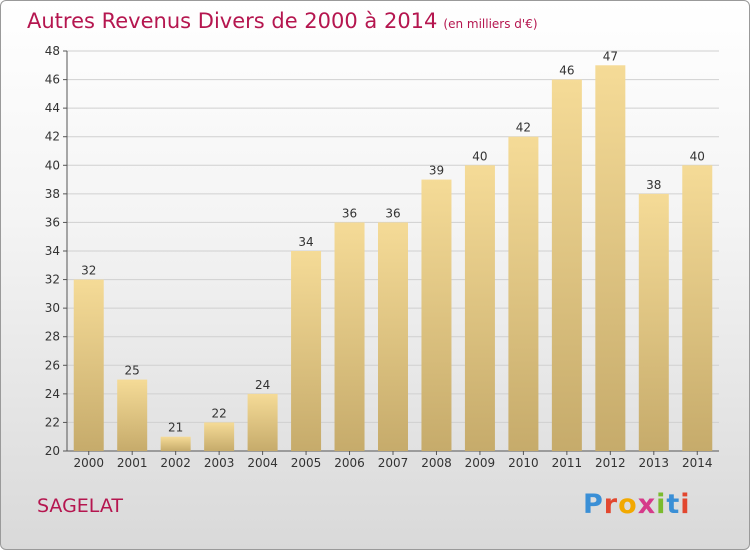 The image size is (750, 550). Describe the element at coordinates (566, 71) in the screenshot. I see `data-label-2011: 46` at that location.